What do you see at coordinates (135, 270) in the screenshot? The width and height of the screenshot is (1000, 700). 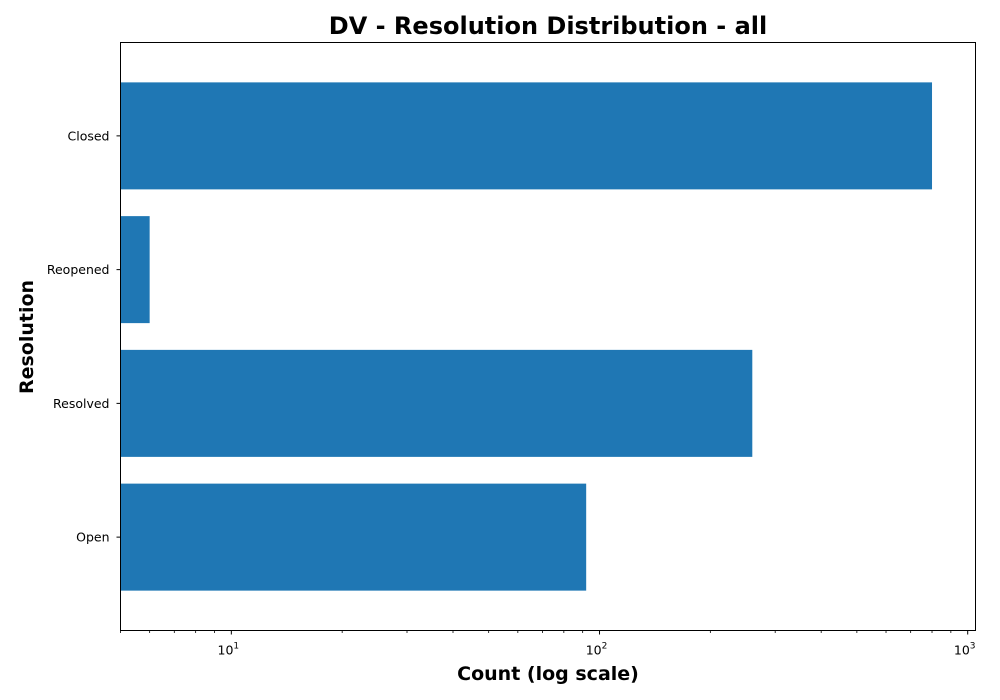 I see `bar-reopened` at bounding box center [135, 270].